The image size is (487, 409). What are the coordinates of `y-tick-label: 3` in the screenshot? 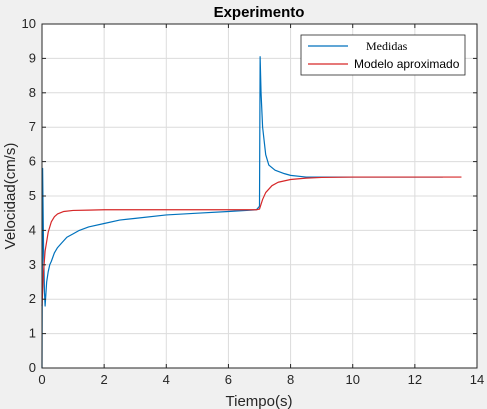 It's located at (32, 264).